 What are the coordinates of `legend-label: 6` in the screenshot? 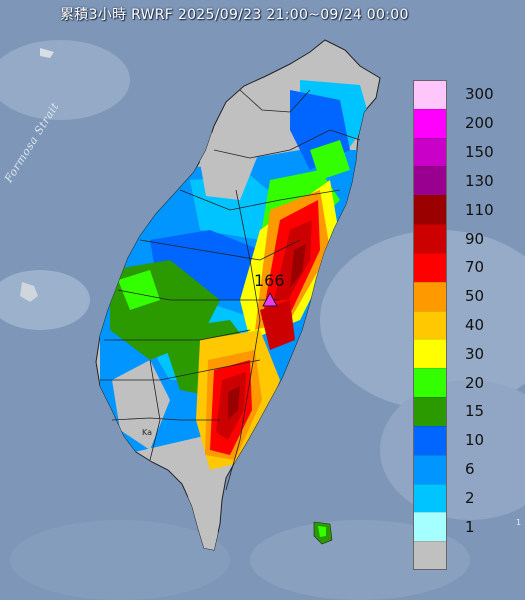 It's located at (470, 469).